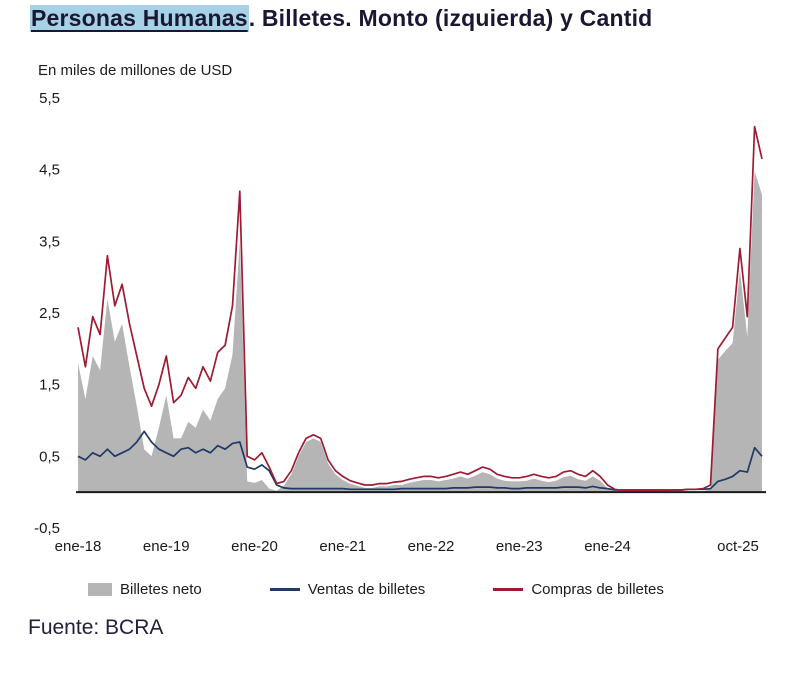 This screenshot has height=675, width=800. What do you see at coordinates (49, 170) in the screenshot?
I see `svg-text: 4,5` at bounding box center [49, 170].